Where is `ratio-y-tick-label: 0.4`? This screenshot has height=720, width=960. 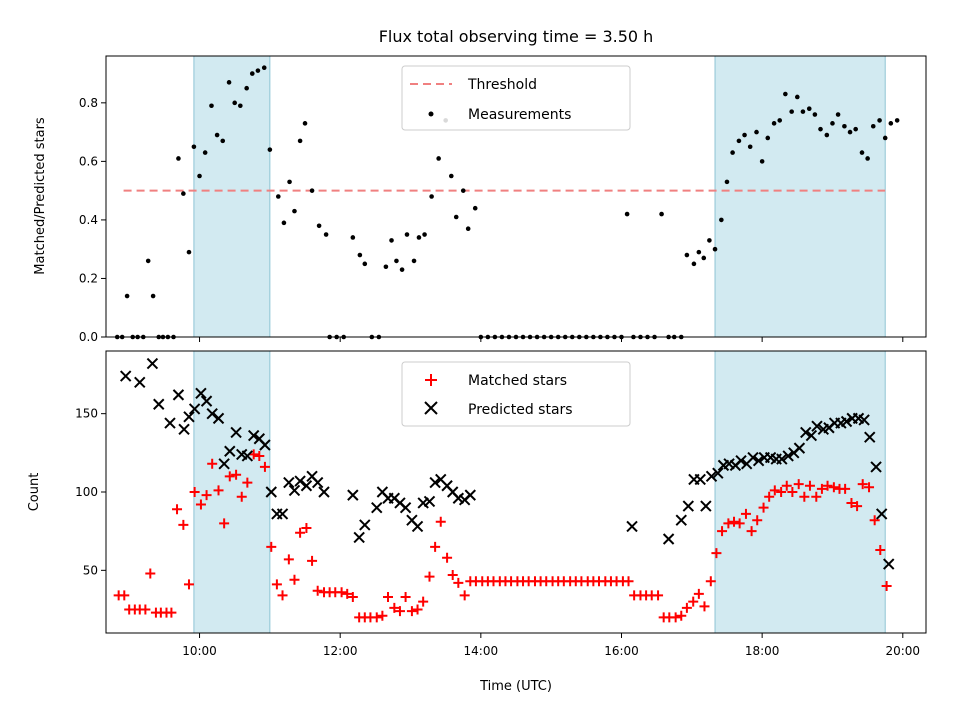
ratio-y-tick-label: 0.4 is located at coordinates (88, 220).